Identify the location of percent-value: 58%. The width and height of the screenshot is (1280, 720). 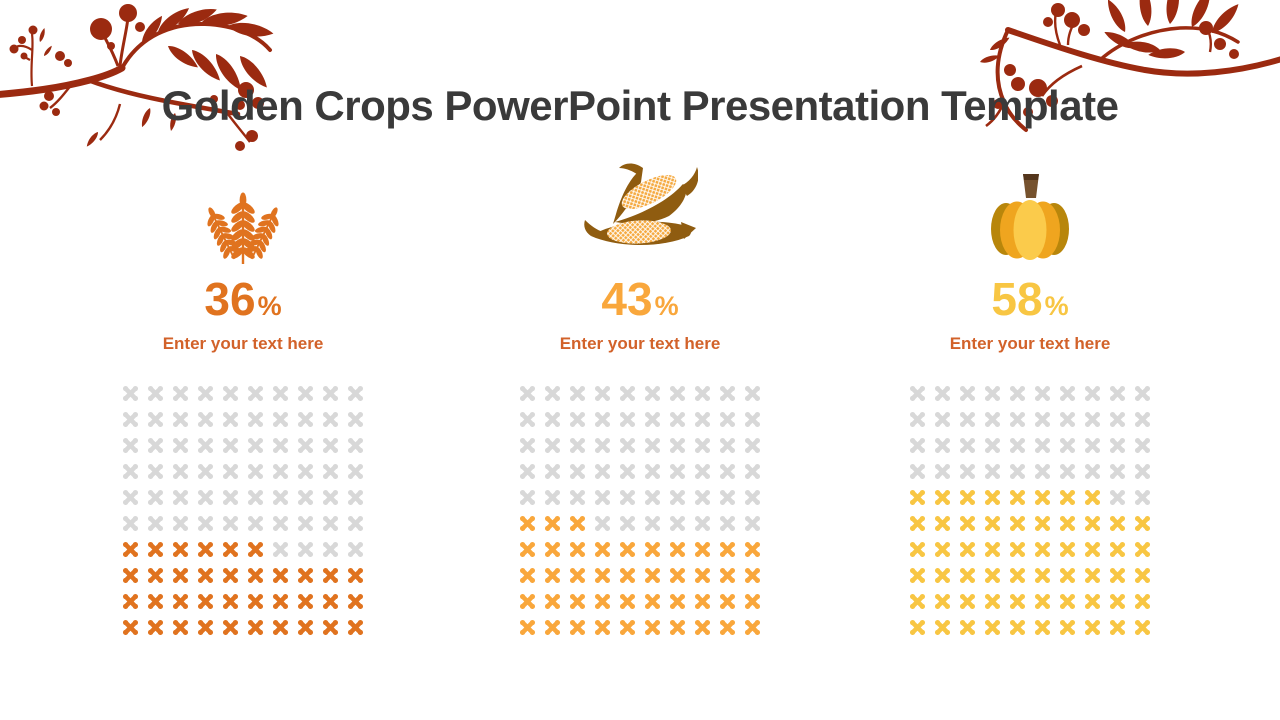
(1029, 299).